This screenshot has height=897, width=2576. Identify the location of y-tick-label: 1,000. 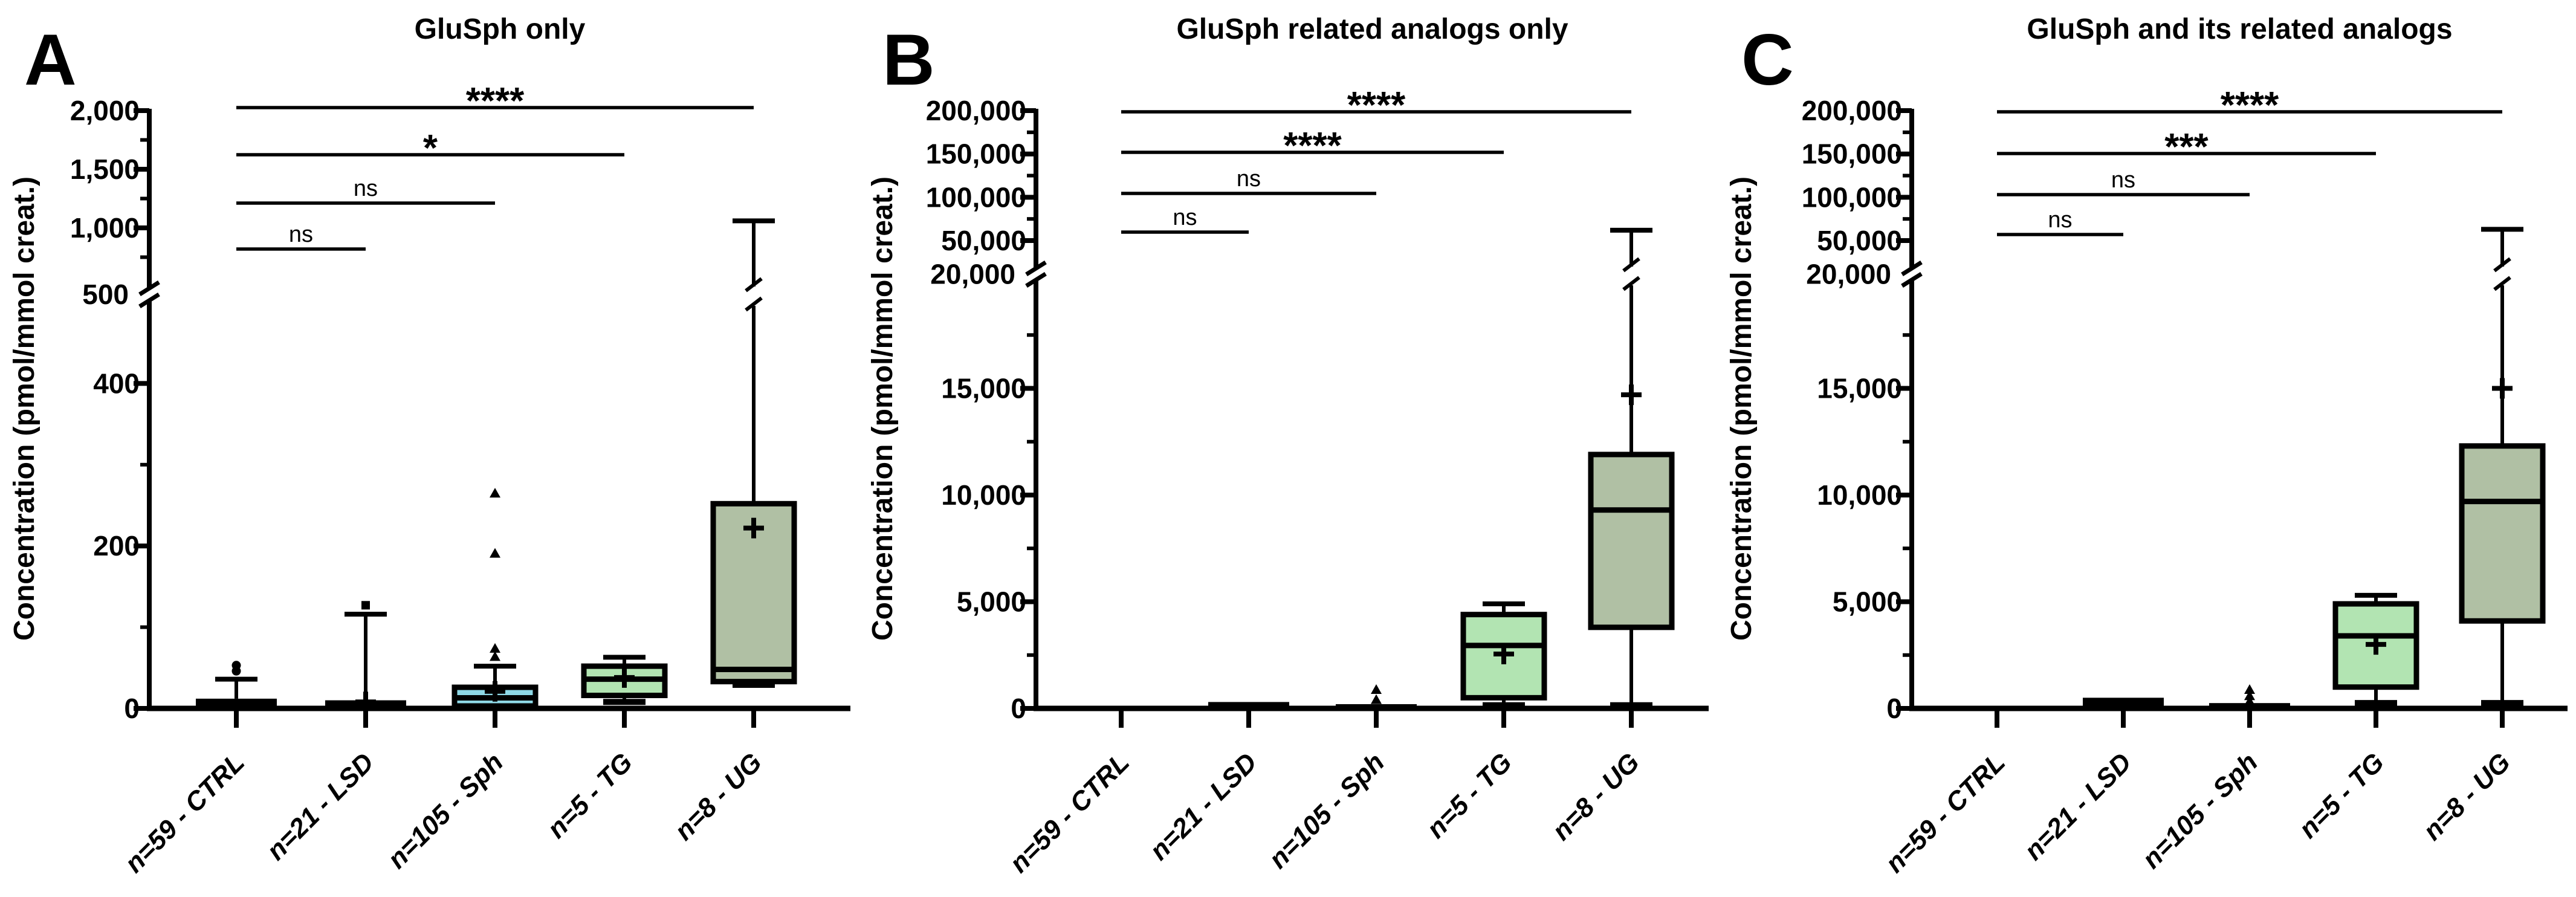
(105, 228).